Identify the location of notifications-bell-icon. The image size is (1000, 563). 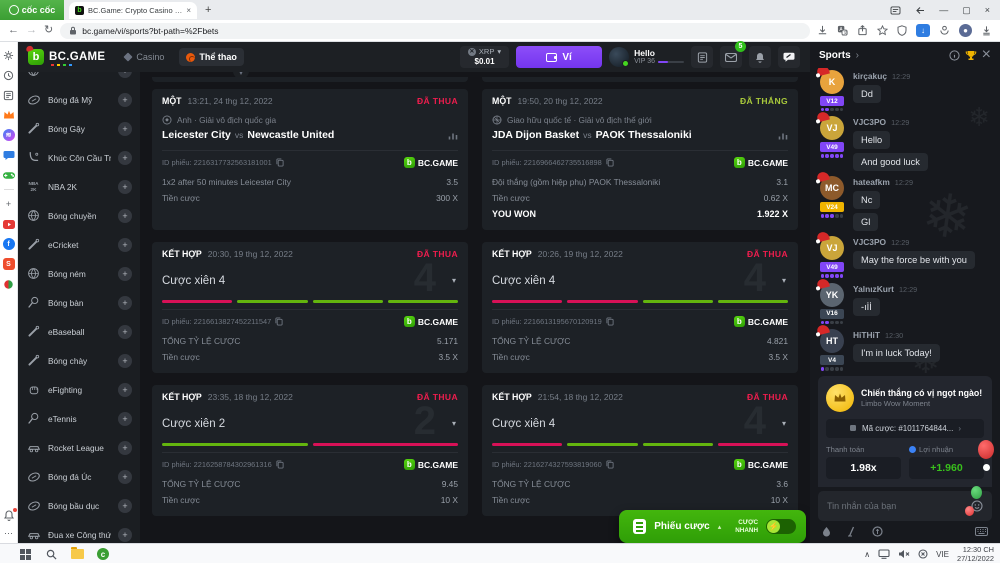
(10, 514).